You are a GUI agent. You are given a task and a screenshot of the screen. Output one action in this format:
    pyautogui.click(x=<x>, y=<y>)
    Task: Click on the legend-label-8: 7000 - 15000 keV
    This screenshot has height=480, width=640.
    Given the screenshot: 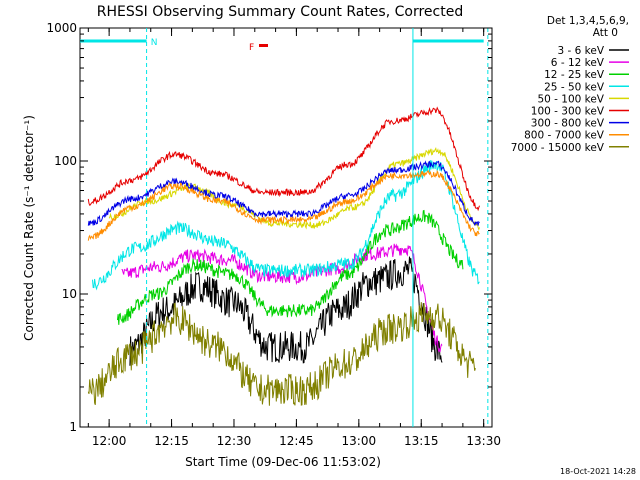 What is the action you would take?
    pyautogui.click(x=558, y=148)
    